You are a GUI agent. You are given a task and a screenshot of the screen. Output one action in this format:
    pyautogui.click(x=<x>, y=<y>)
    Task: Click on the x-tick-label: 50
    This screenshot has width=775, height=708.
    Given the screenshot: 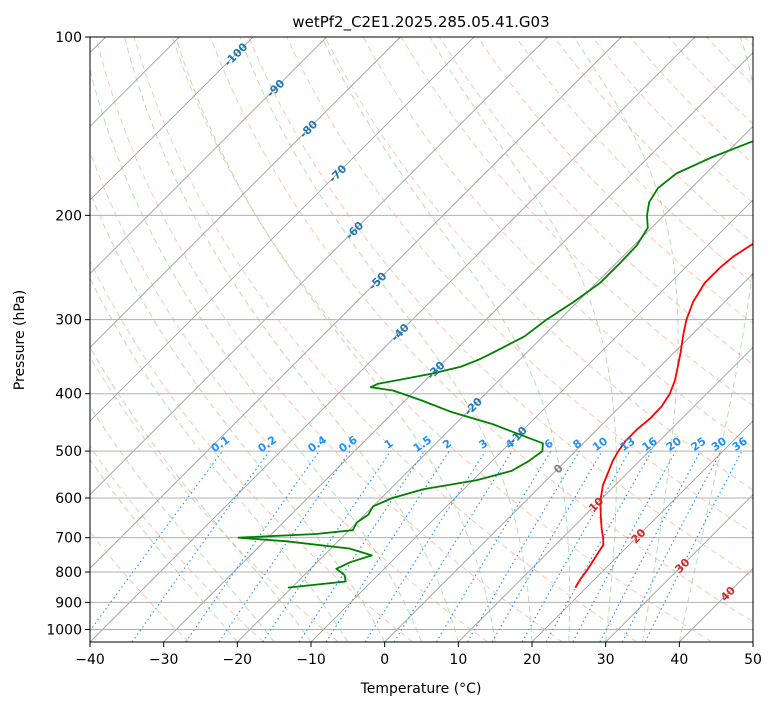 What is the action you would take?
    pyautogui.click(x=753, y=660)
    